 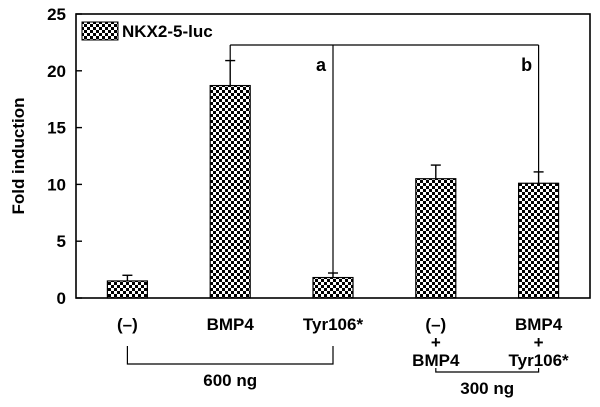 What do you see at coordinates (487, 388) in the screenshot?
I see `group-label: 300 ng` at bounding box center [487, 388].